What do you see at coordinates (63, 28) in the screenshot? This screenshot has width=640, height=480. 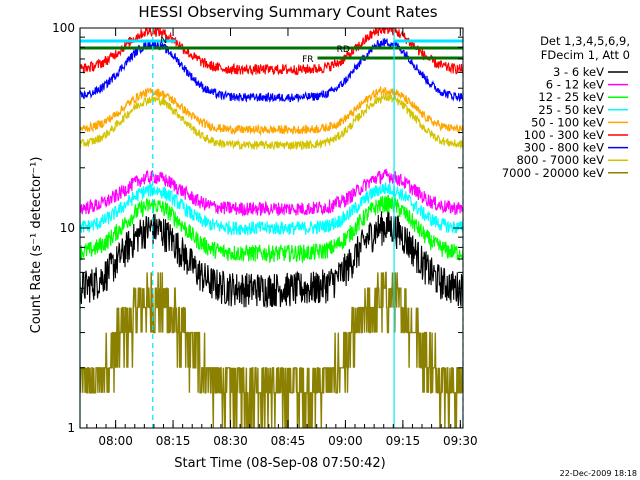 I see `y-tick-label: 100` at bounding box center [63, 28].